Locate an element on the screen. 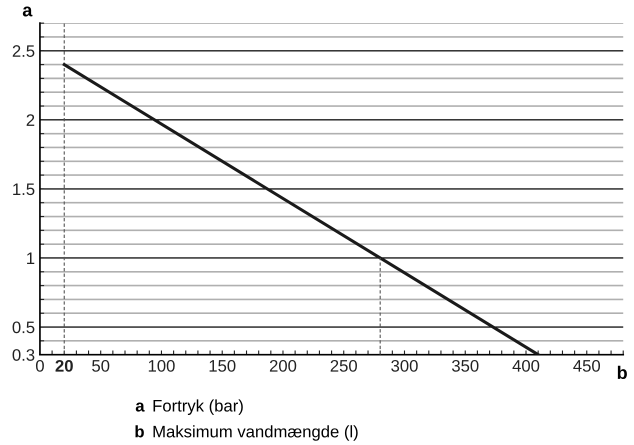 This screenshot has width=634, height=445. y-axis-title: a is located at coordinates (27, 11).